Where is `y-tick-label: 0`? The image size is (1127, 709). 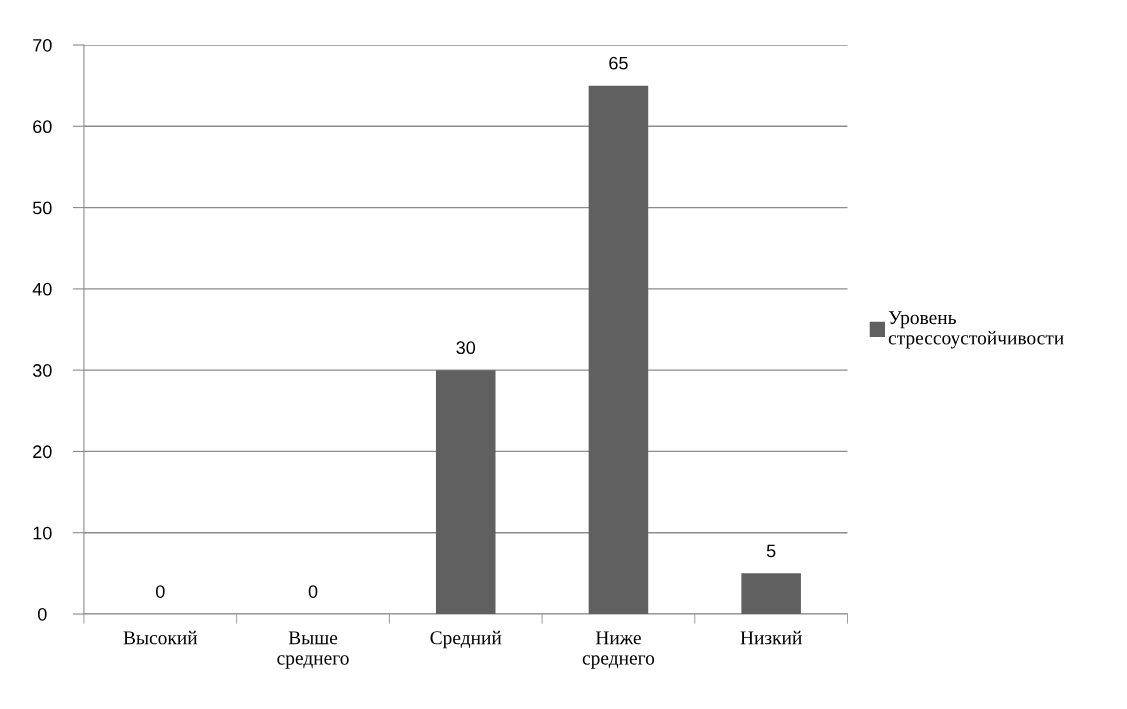 y-tick-label: 0 is located at coordinates (42, 614).